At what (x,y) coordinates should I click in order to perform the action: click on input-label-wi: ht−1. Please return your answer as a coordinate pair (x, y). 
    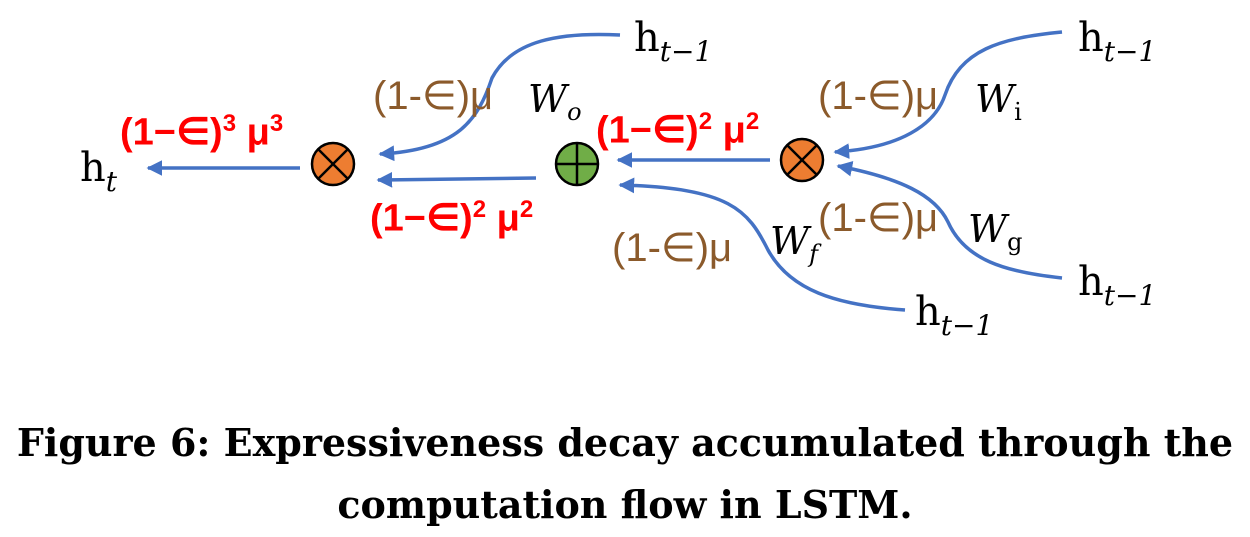
    Looking at the image, I should click on (1117, 41).